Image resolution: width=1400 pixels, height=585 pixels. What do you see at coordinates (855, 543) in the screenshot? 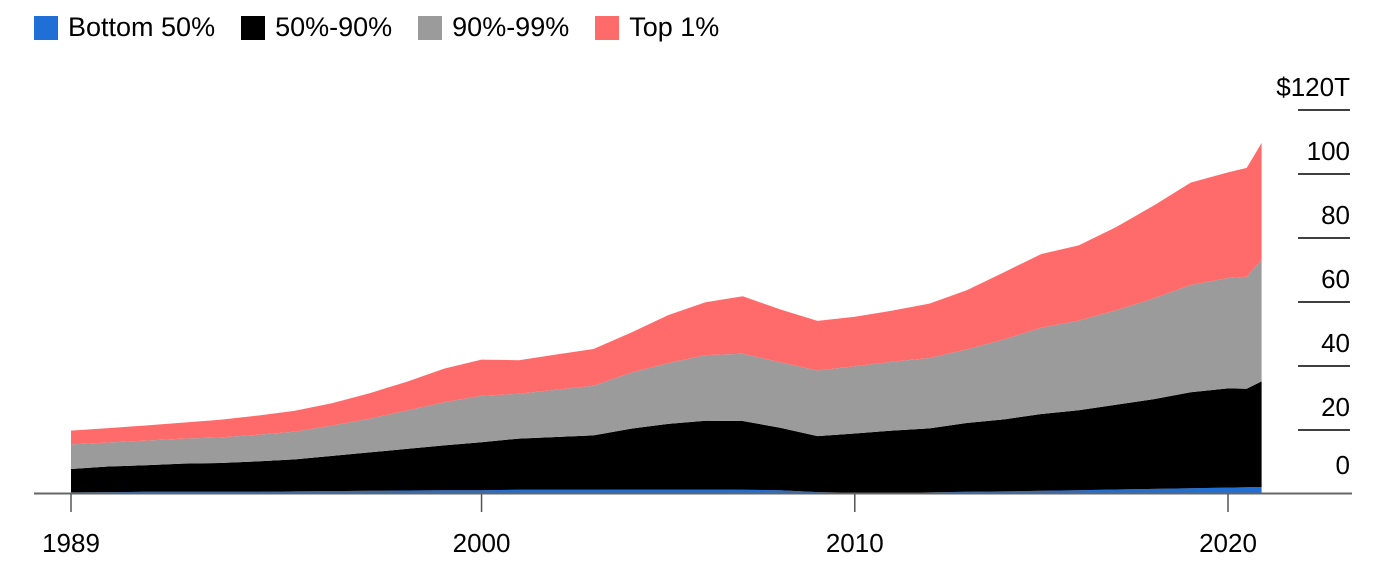
I see `x-tick-label-2010: 2010` at bounding box center [855, 543].